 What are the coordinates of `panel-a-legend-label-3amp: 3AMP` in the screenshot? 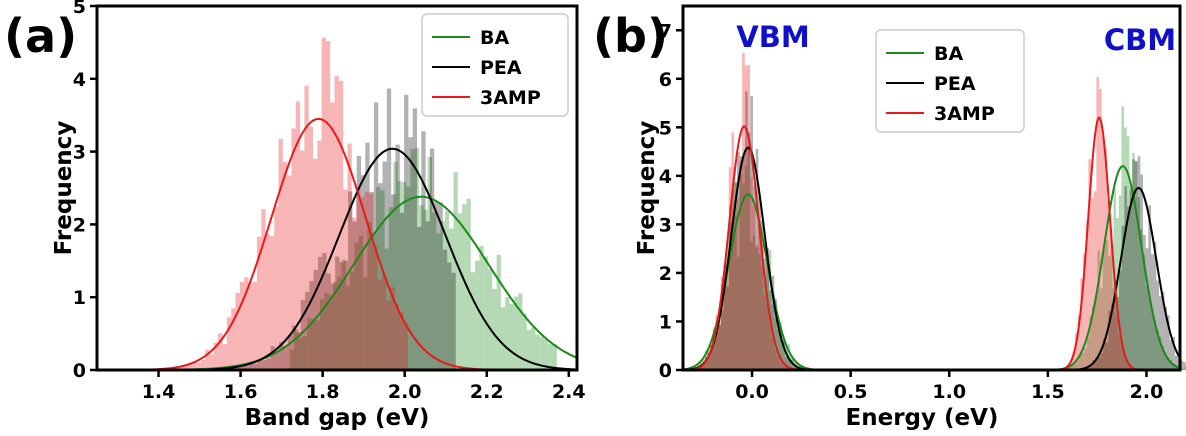 It's located at (510, 98).